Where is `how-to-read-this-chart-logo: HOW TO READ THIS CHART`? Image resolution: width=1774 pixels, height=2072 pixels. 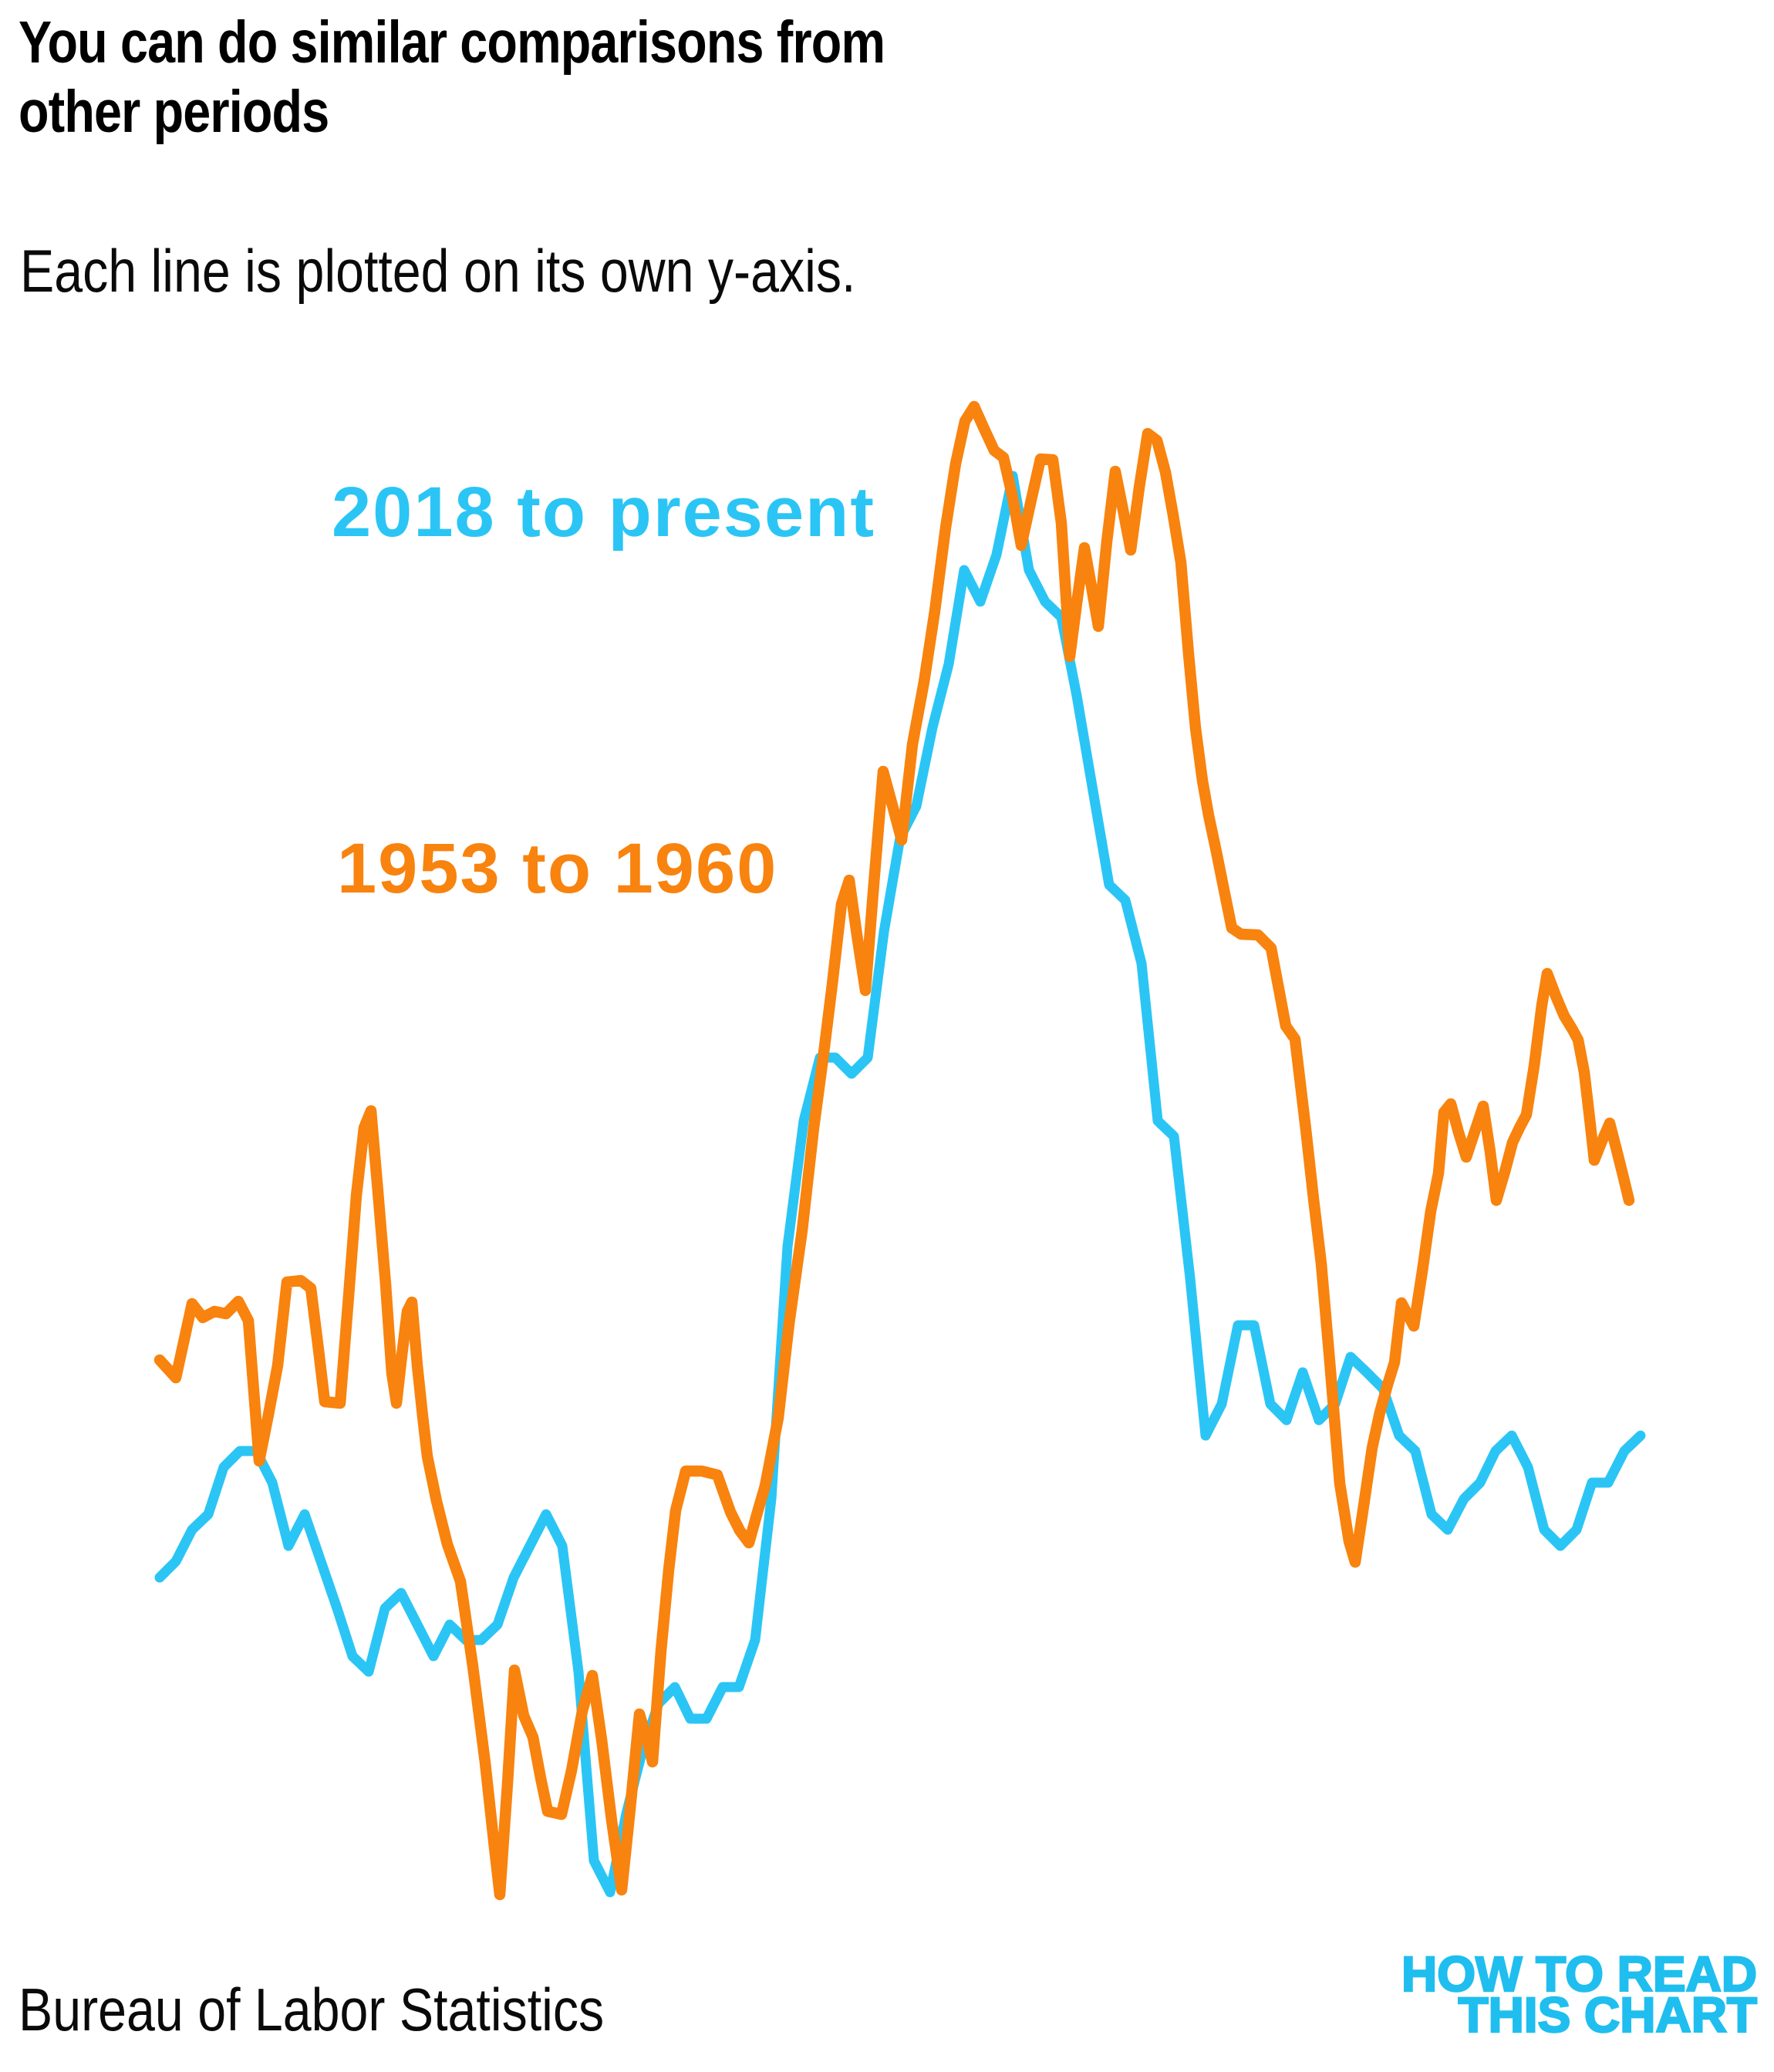 how-to-read-this-chart-logo: HOW TO READ THIS CHART is located at coordinates (1580, 1994).